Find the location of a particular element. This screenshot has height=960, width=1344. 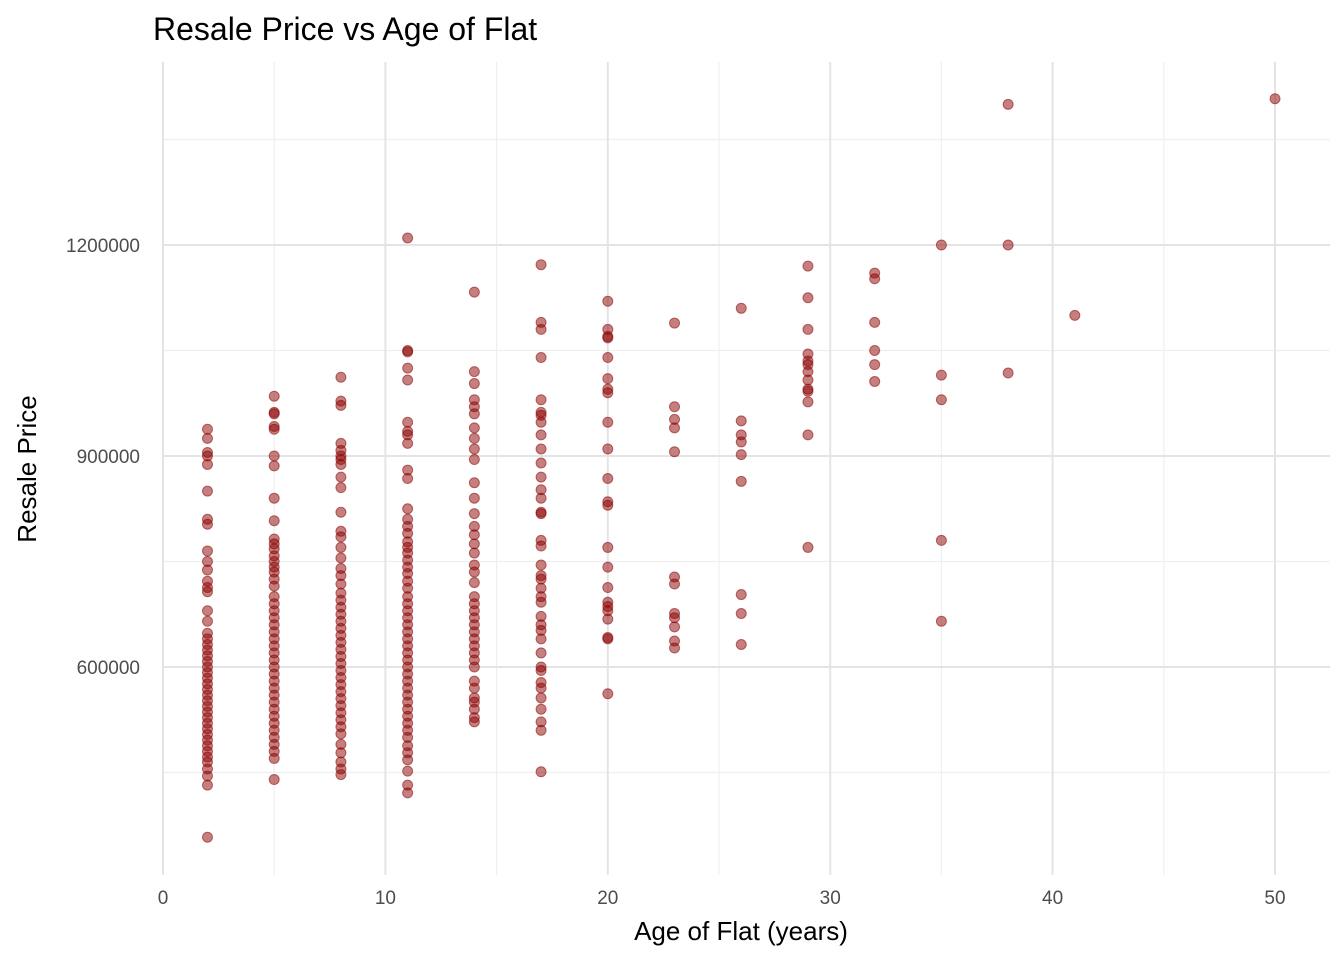

y-axis-title: Resale Price is located at coordinates (27, 468).